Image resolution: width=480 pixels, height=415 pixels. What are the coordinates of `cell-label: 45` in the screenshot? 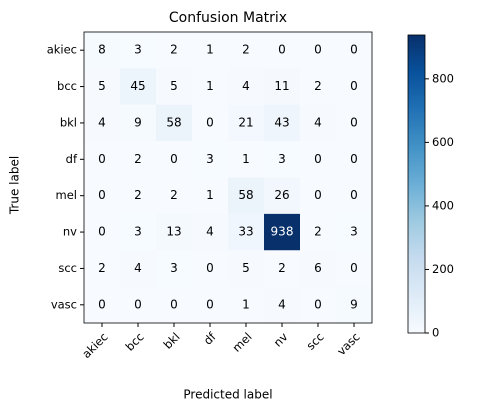 It's located at (137, 86).